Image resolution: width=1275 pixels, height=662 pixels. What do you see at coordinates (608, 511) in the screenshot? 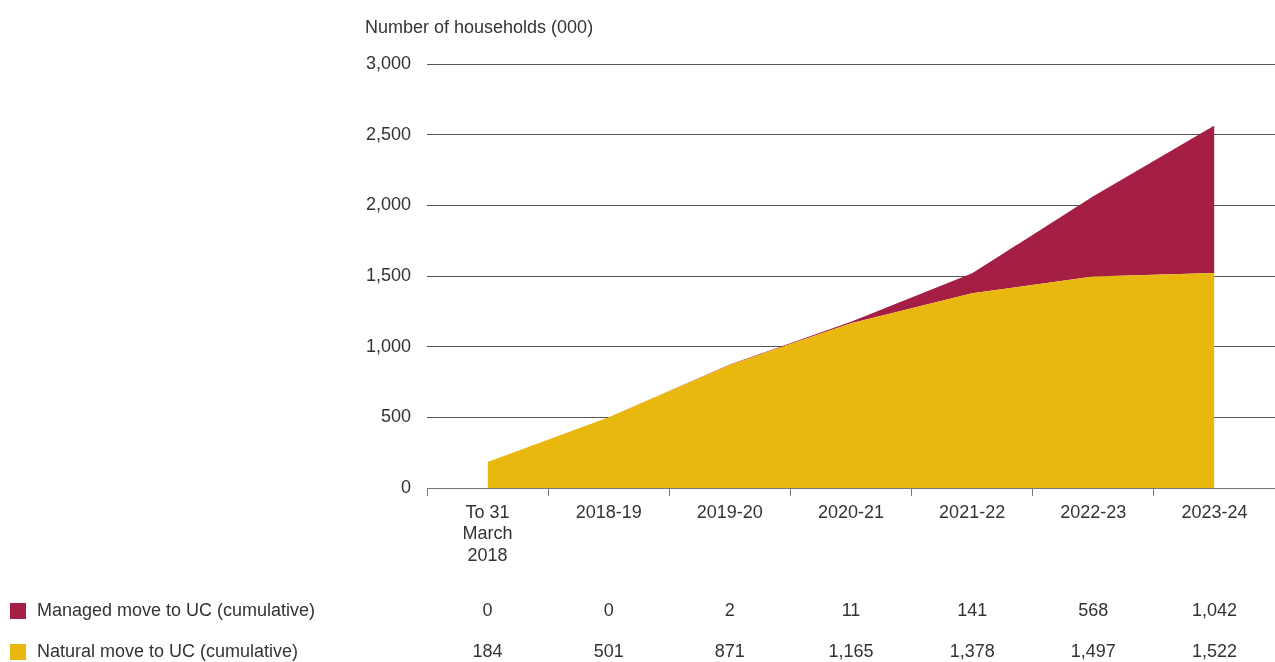
I see `x-tick-label: 2018-19` at bounding box center [608, 511].